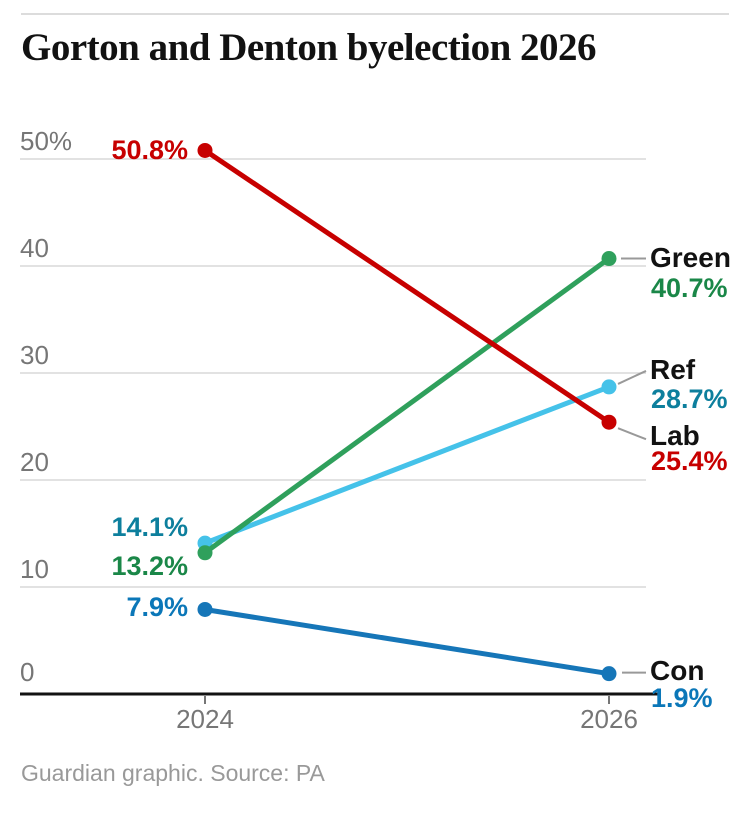 The height and width of the screenshot is (813, 750). What do you see at coordinates (609, 387) in the screenshot?
I see `dot-ref-2026` at bounding box center [609, 387].